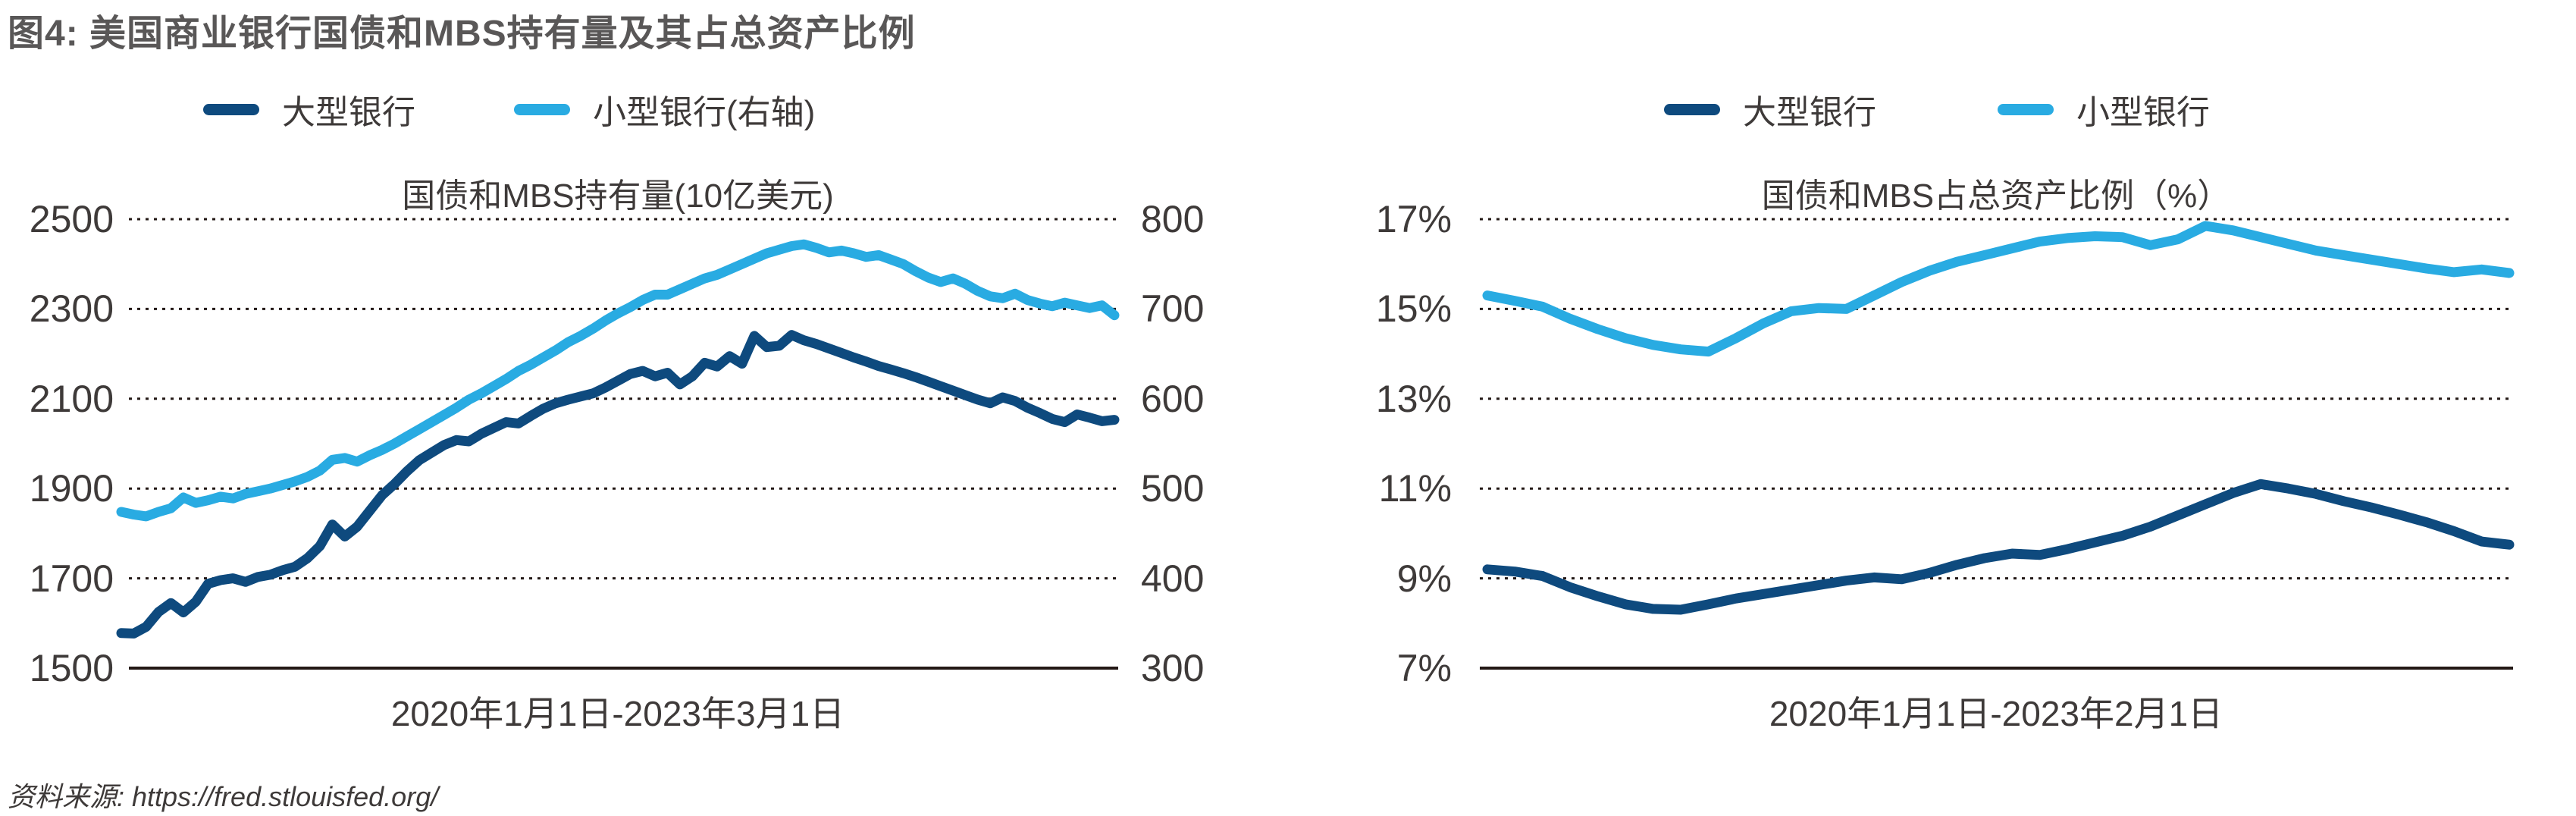  What do you see at coordinates (71, 488) in the screenshot?
I see `y-tick-label: 1900` at bounding box center [71, 488].